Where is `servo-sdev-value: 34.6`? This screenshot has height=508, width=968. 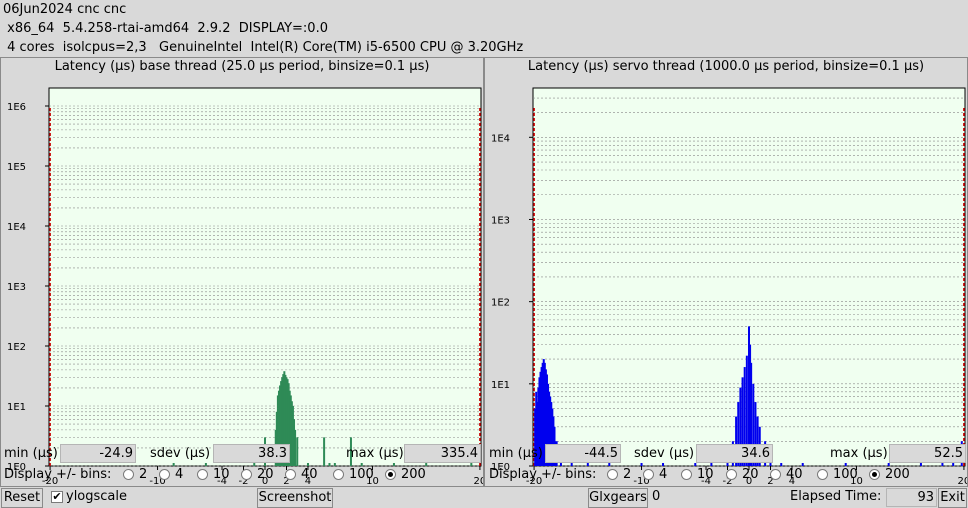
servo-sdev-value: 34.6 is located at coordinates (734, 453).